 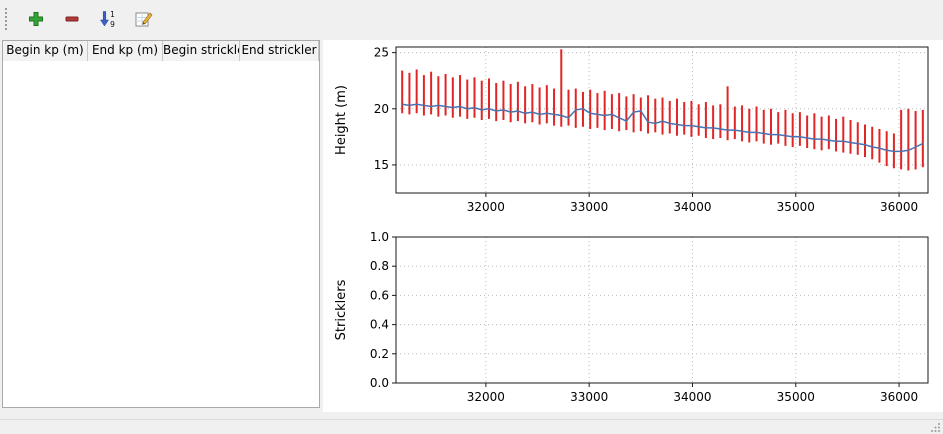 I want to click on svg-text: 0.8, so click(x=379, y=266).